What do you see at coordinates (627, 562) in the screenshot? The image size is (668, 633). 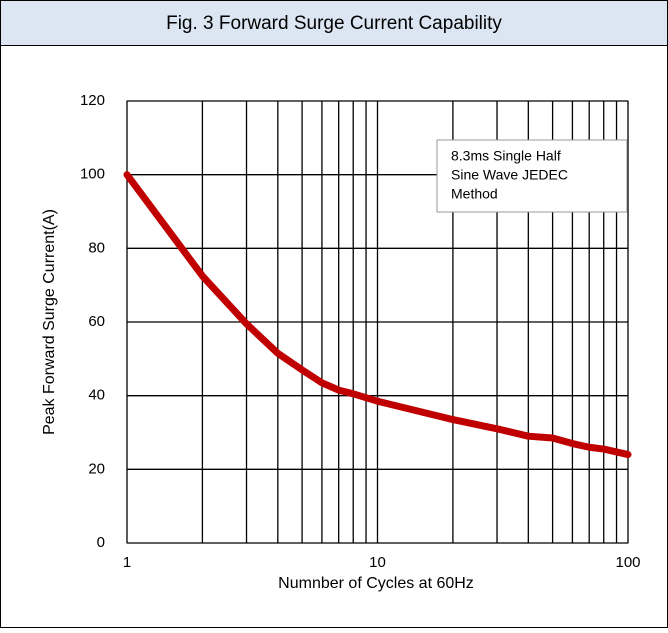 I see `x-tick-label: 100` at bounding box center [627, 562].